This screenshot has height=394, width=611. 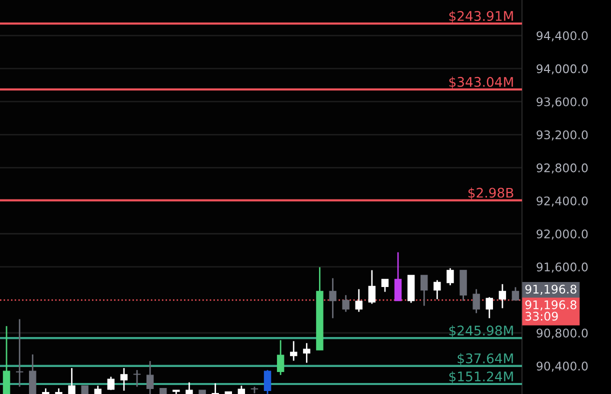 What do you see at coordinates (491, 194) in the screenshot?
I see `ref-line-label: $2.98B` at bounding box center [491, 194].